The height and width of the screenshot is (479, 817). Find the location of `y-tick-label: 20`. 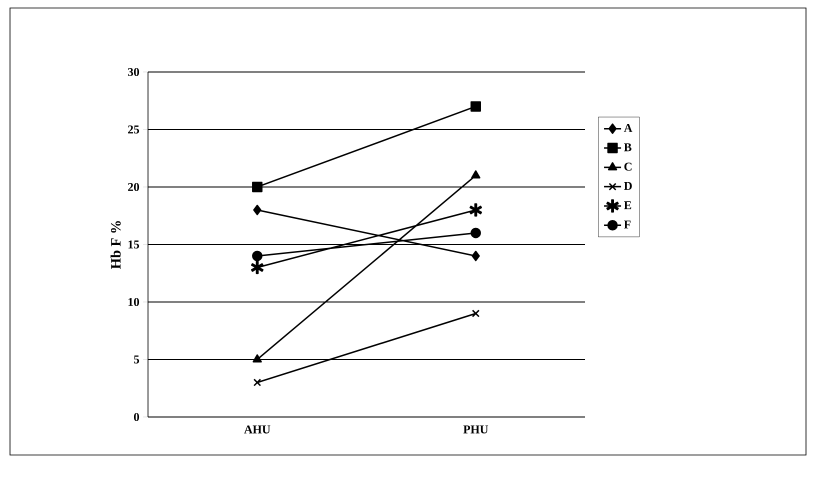

y-tick-label: 20 is located at coordinates (134, 187).